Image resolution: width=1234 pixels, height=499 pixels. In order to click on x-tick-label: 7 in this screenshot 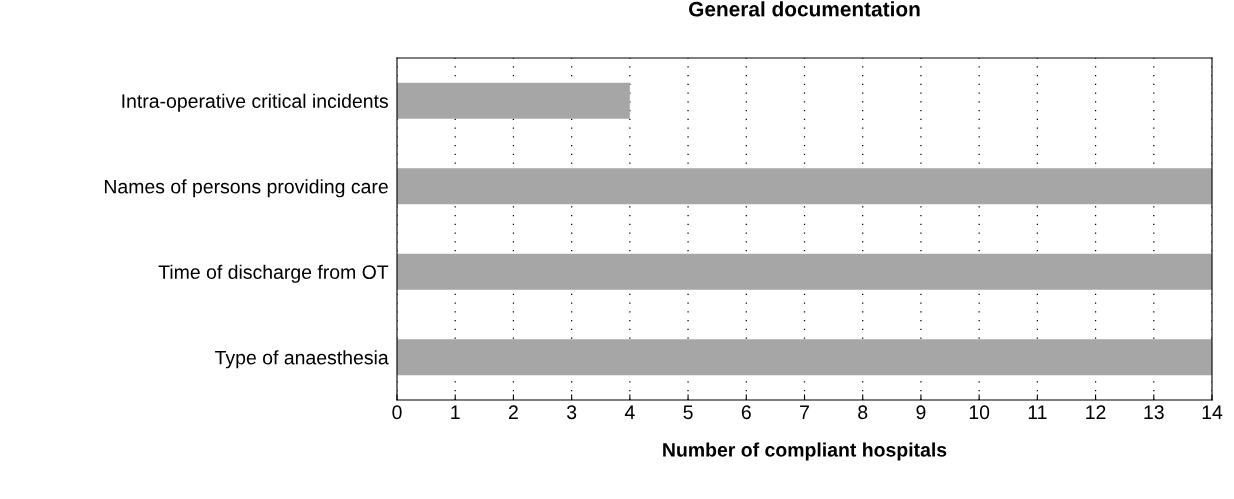, I will do `click(804, 412)`.